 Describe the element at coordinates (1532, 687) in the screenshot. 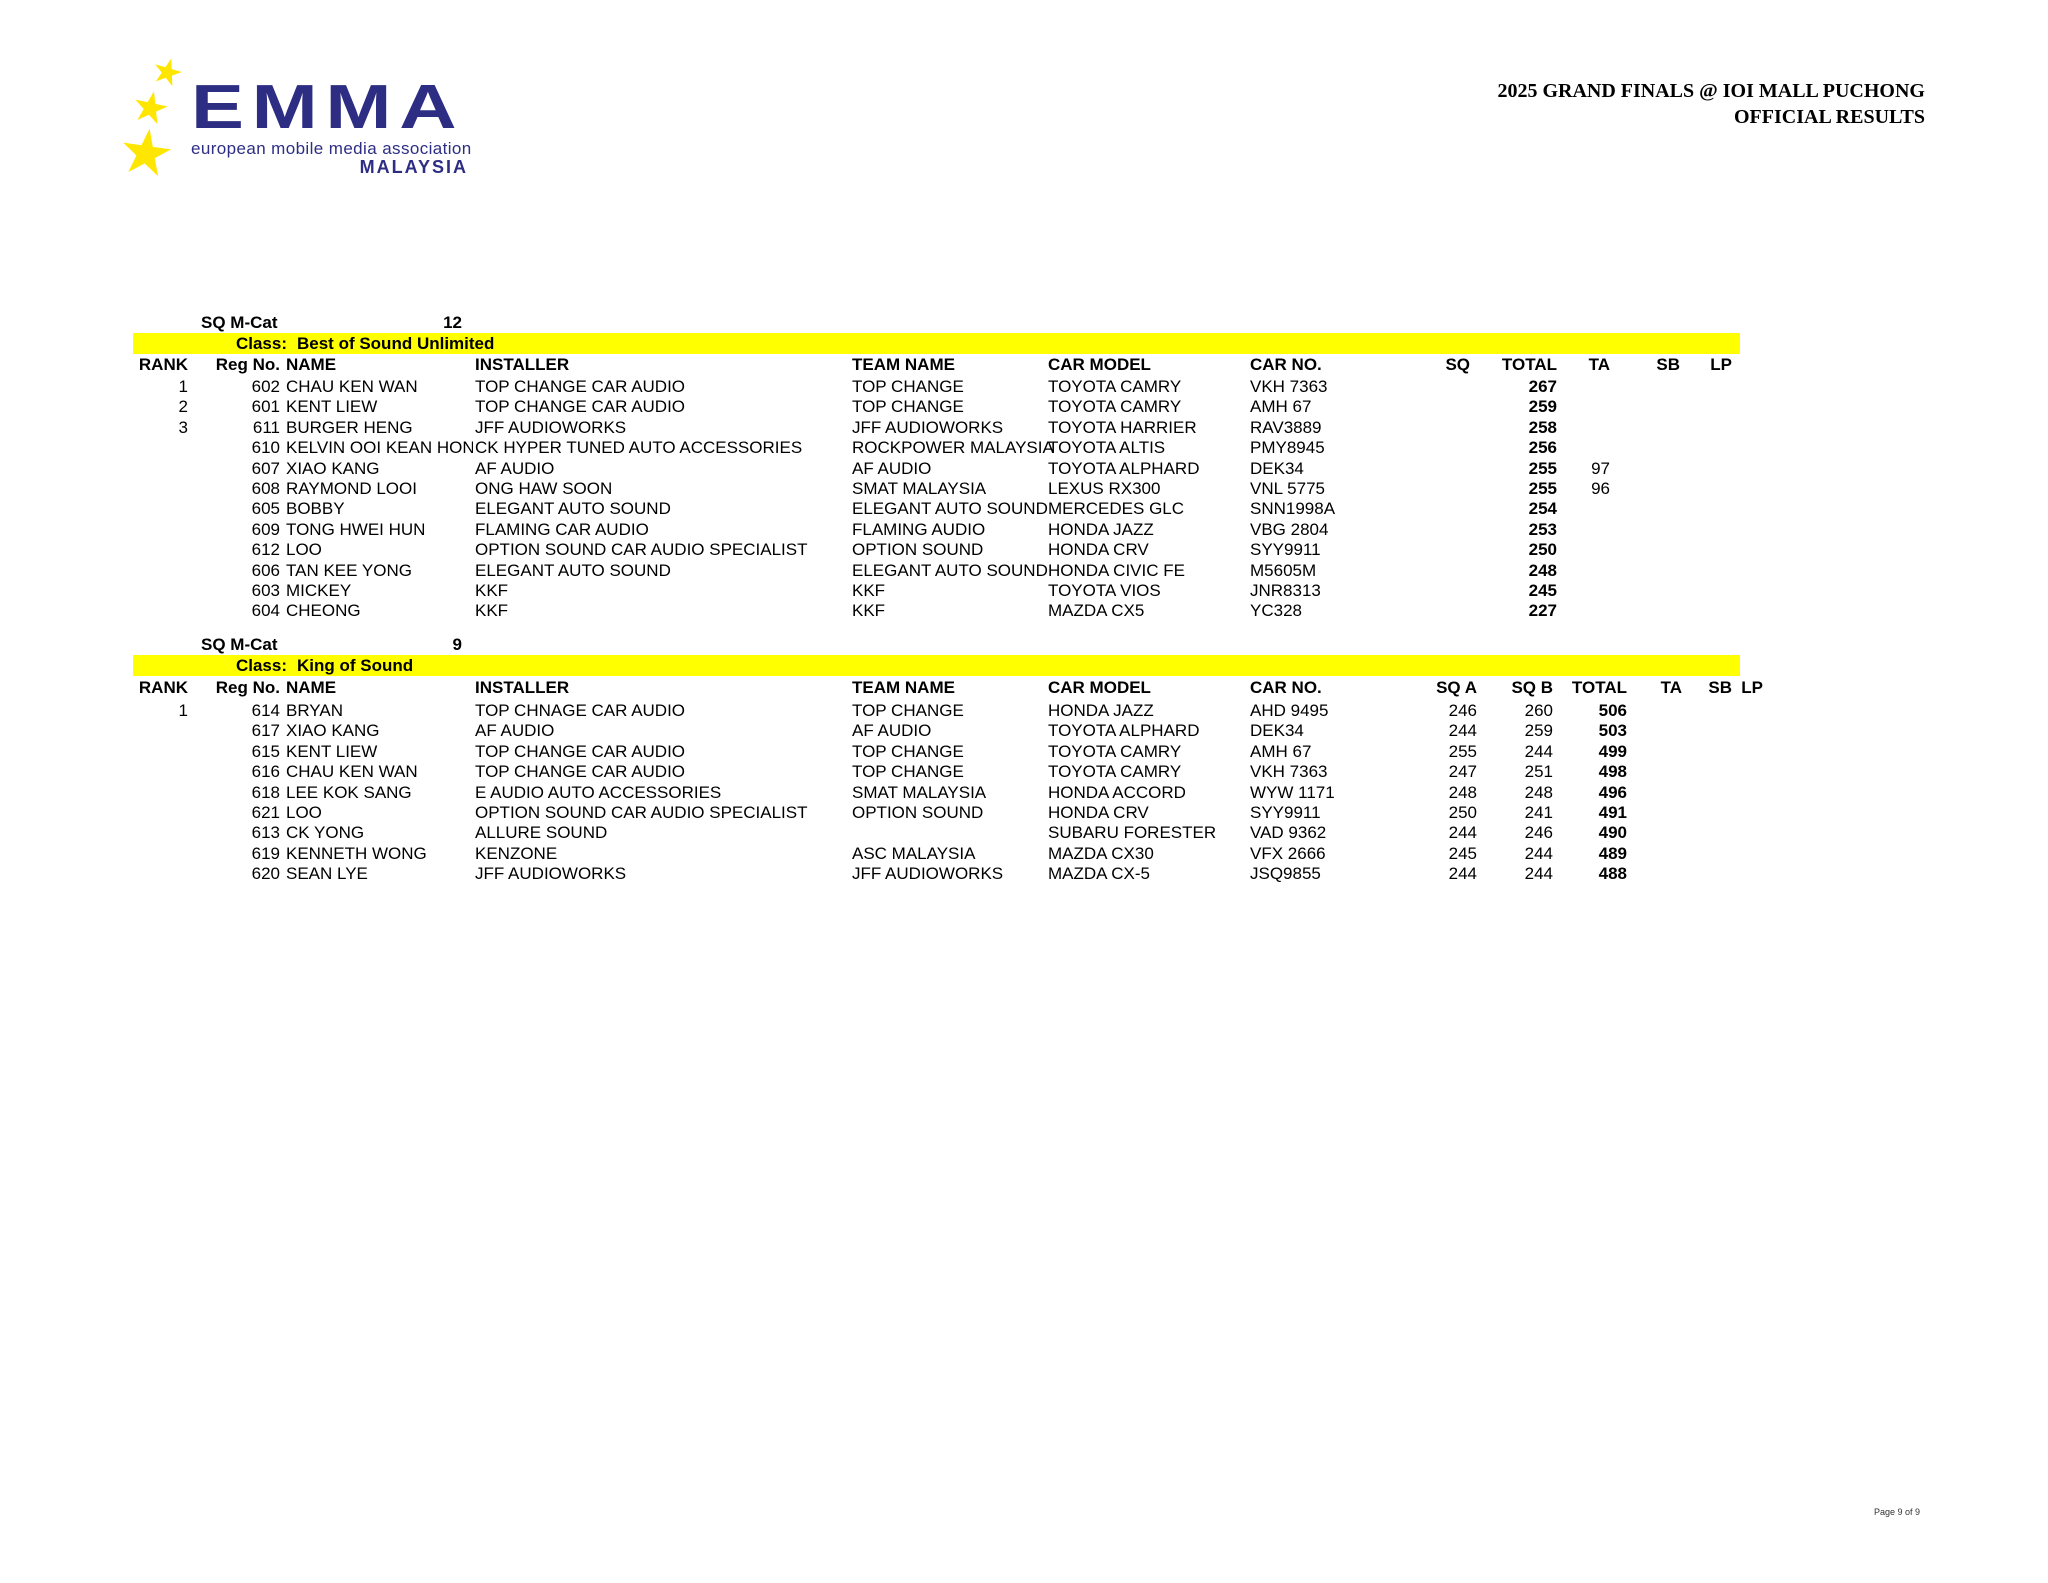

I see `column-header-sqb: SQ B` at that location.